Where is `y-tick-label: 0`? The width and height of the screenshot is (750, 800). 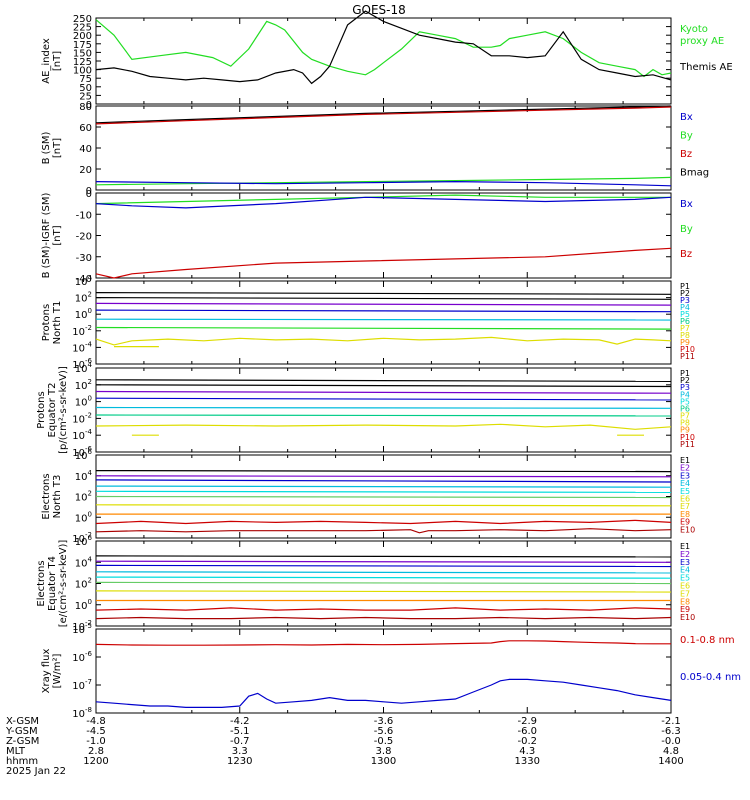
y-tick-label: 0 is located at coordinates (89, 105).